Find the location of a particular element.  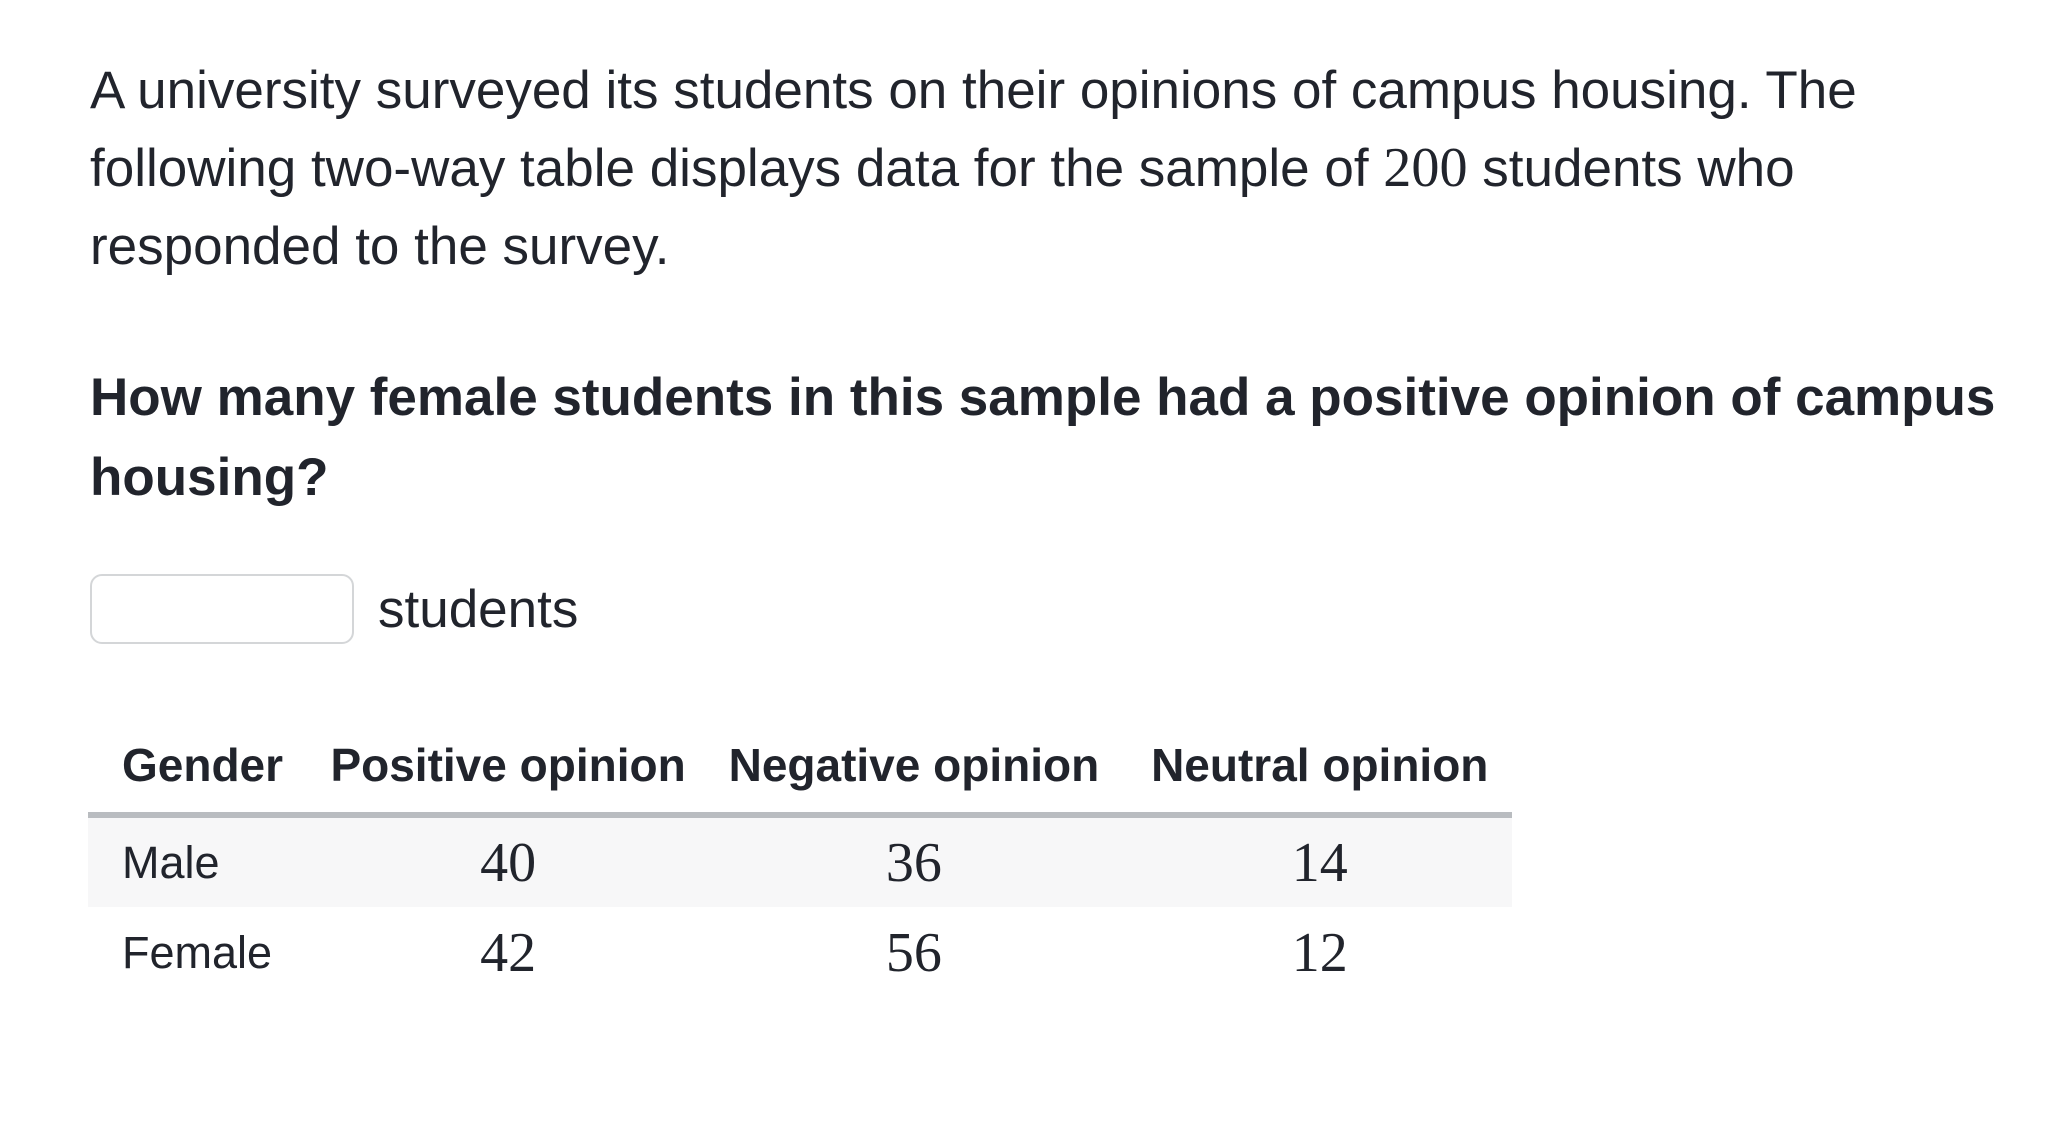

cell-female-neutral: 12 is located at coordinates (1319, 953).